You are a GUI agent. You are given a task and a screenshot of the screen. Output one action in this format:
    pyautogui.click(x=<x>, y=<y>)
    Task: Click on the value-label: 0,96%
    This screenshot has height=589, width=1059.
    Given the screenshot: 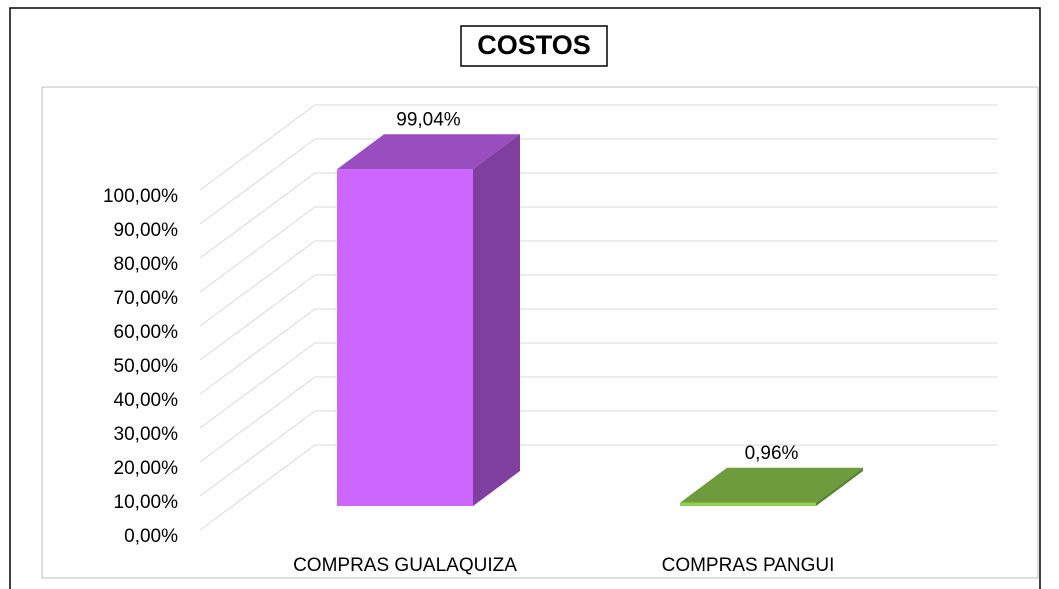 What is the action you would take?
    pyautogui.click(x=772, y=453)
    